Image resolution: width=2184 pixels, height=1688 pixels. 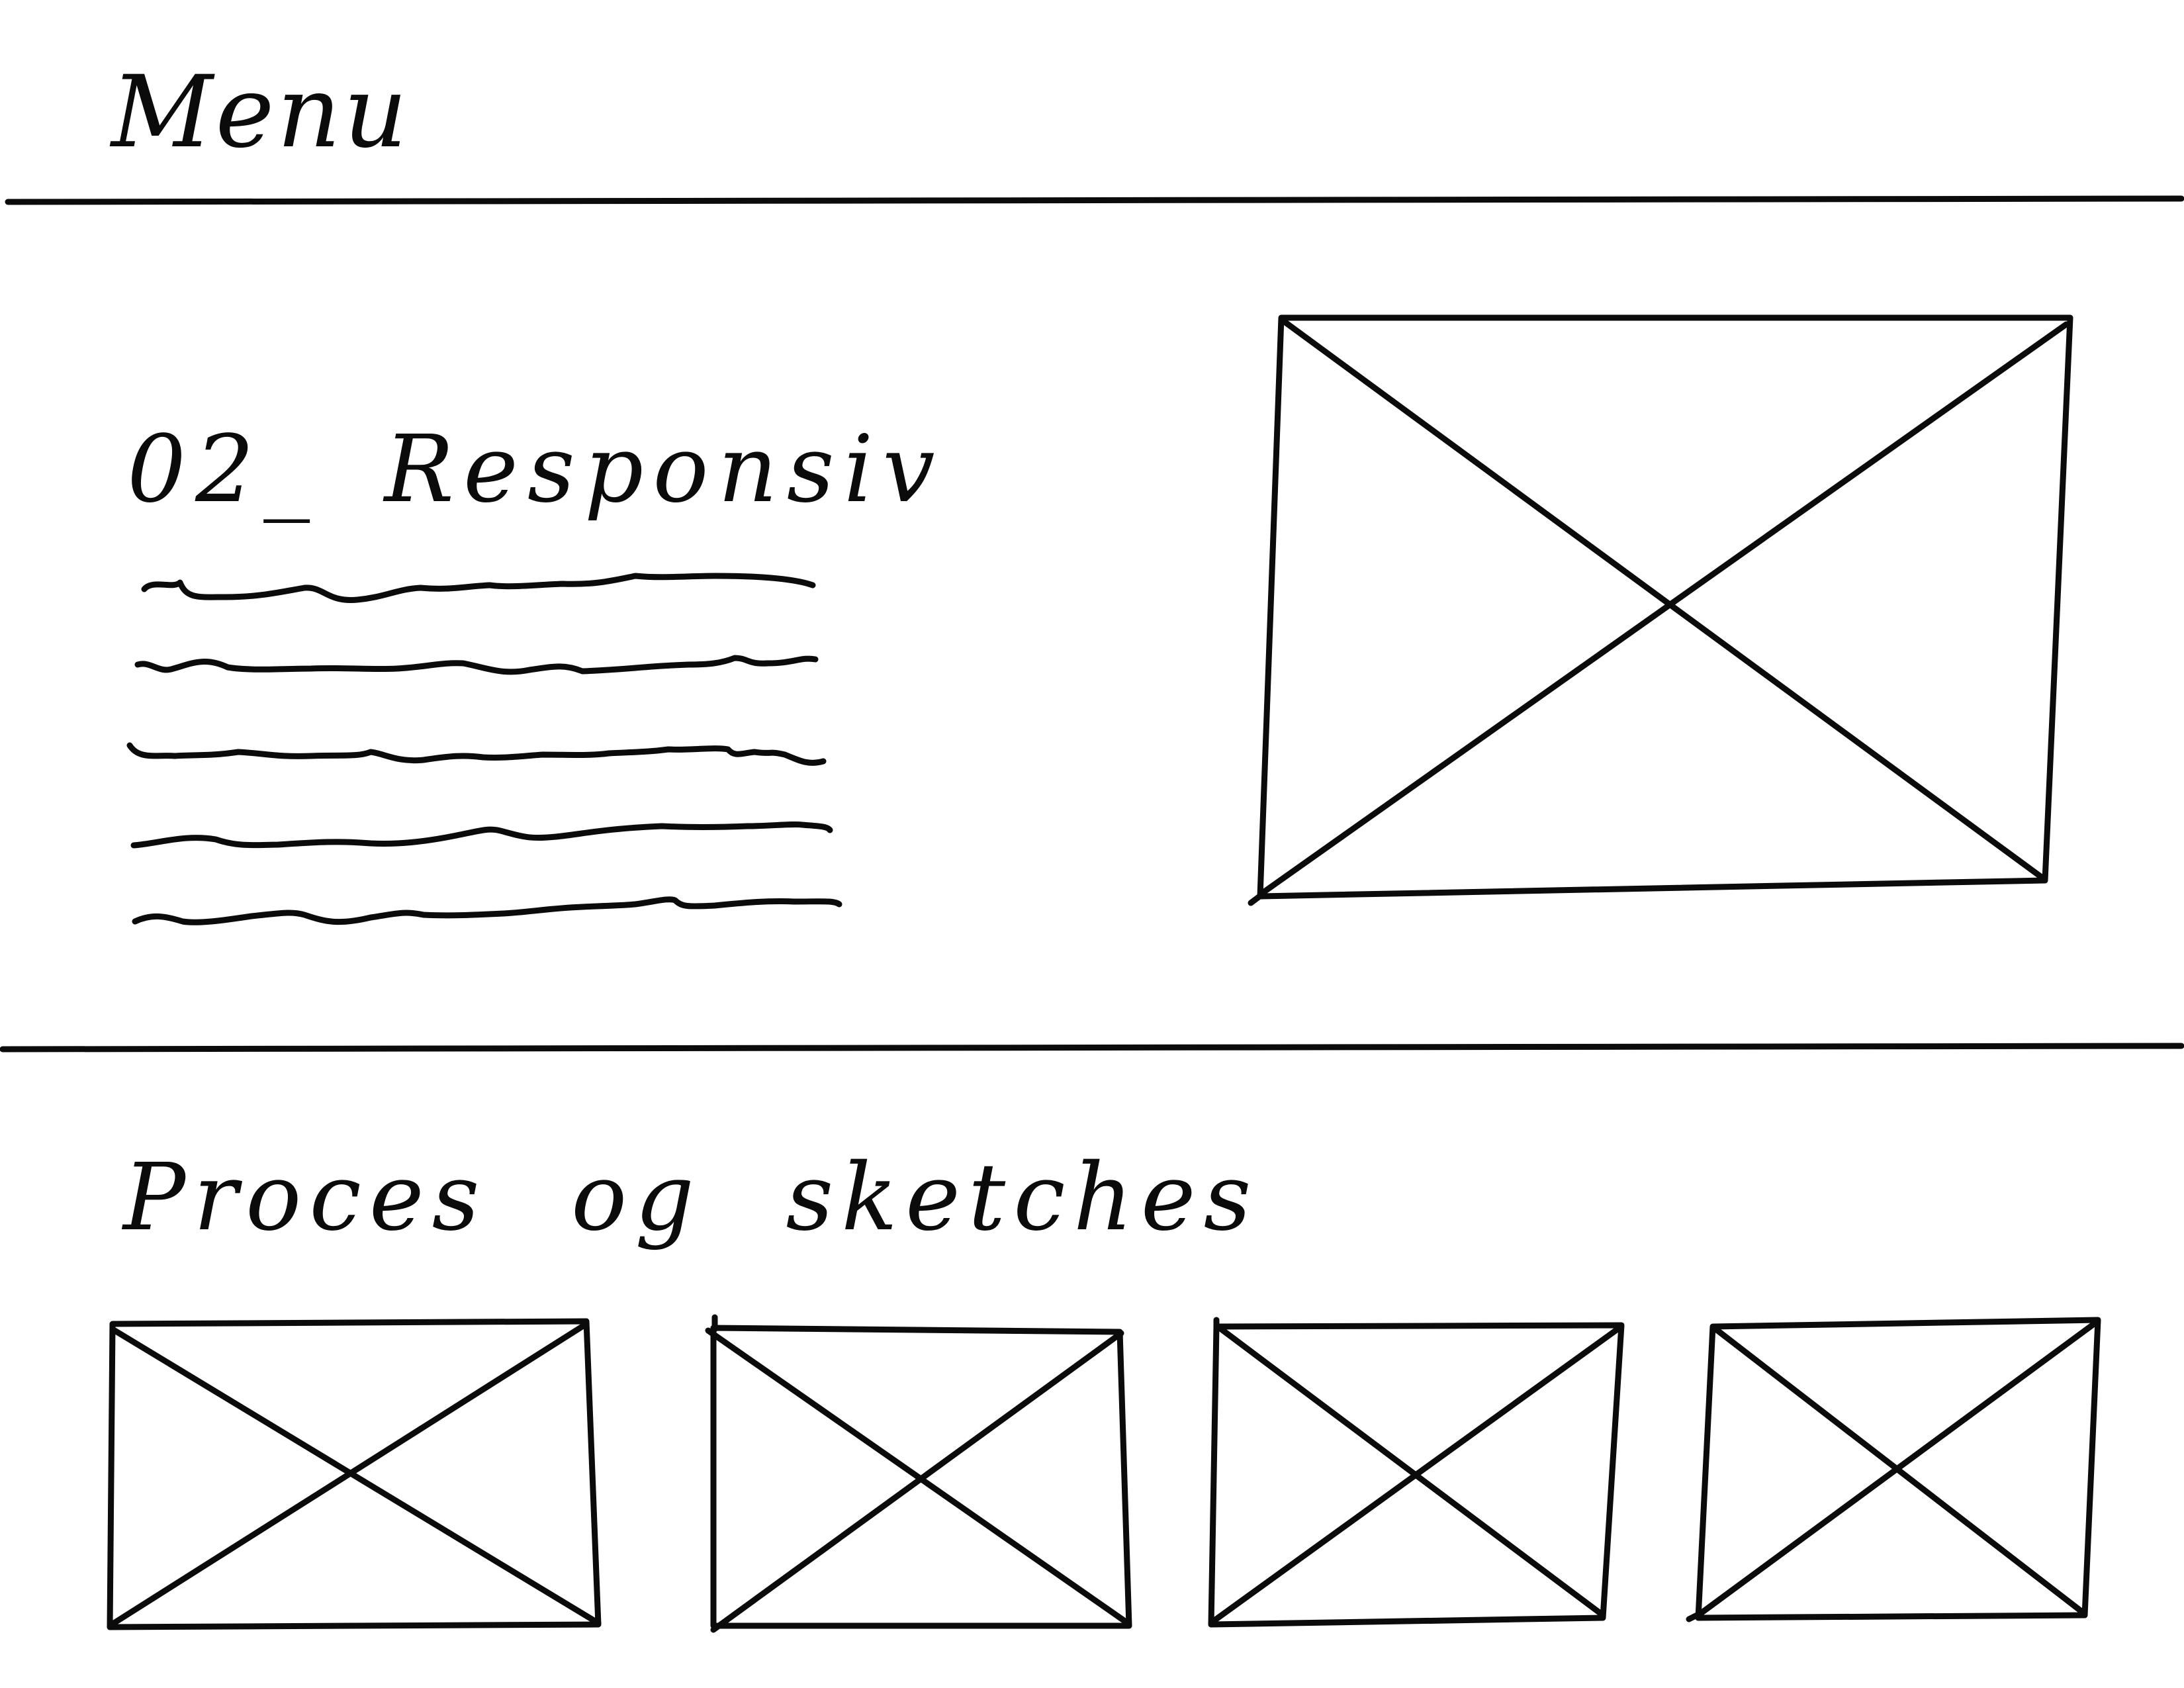 I want to click on hero-image-placeholder, so click(x=1661, y=610).